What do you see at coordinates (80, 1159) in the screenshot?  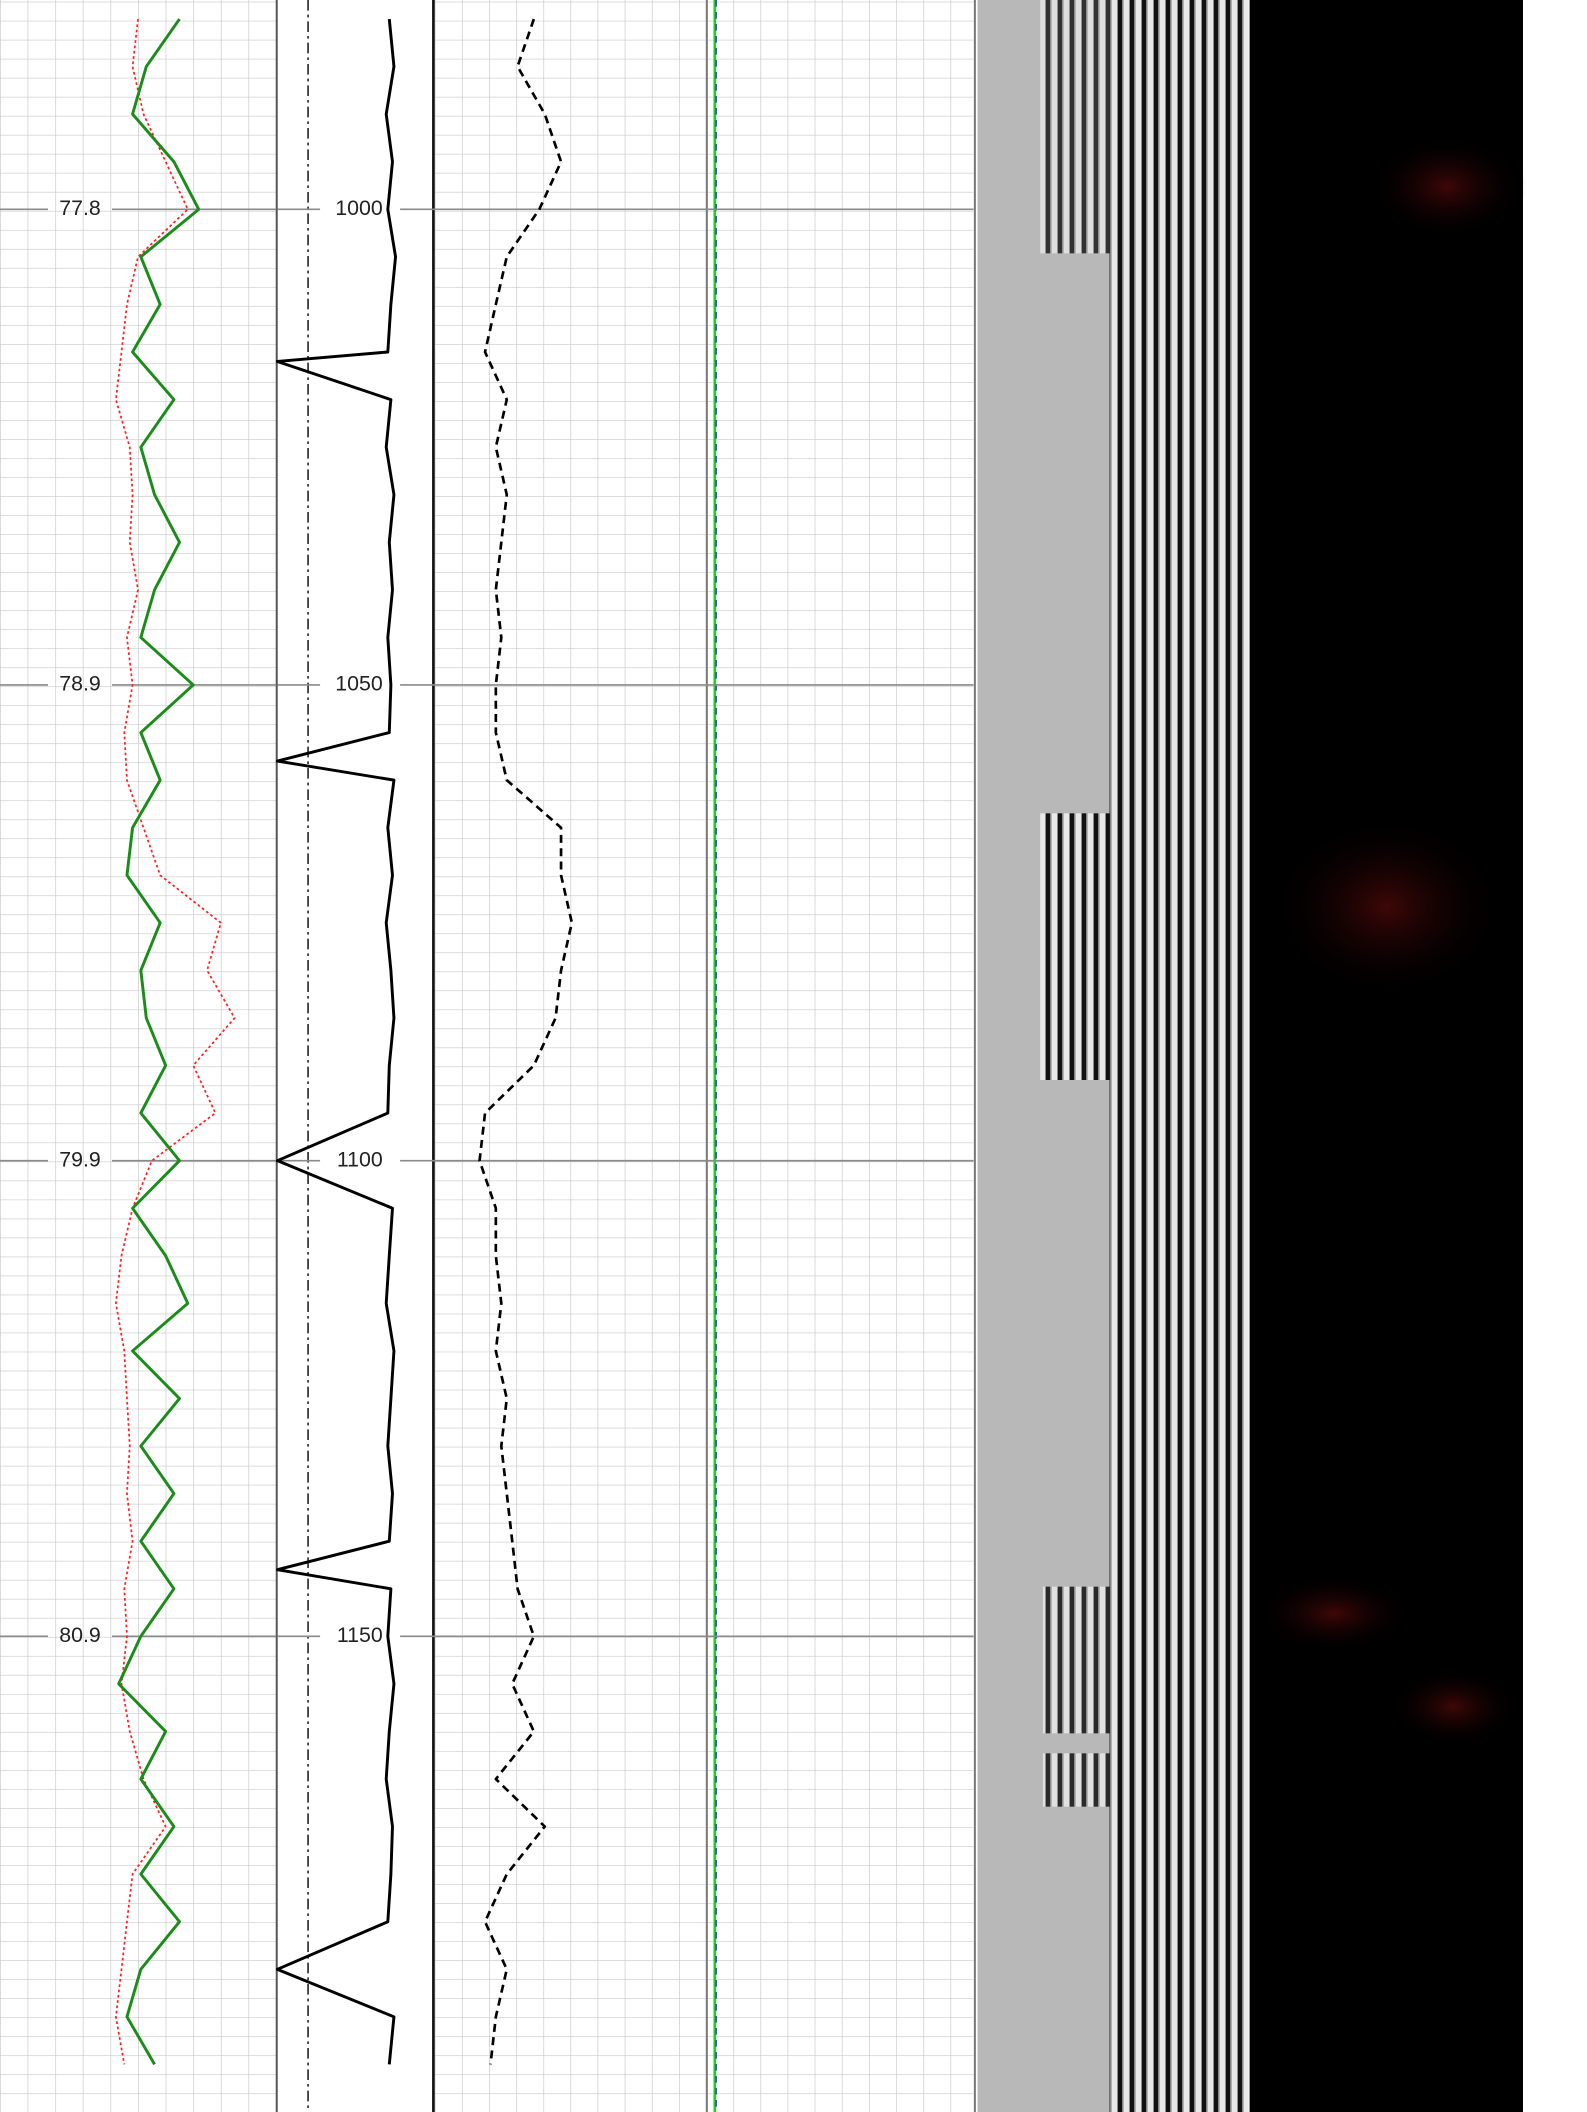 I see `left-tick-label: 79.9` at bounding box center [80, 1159].